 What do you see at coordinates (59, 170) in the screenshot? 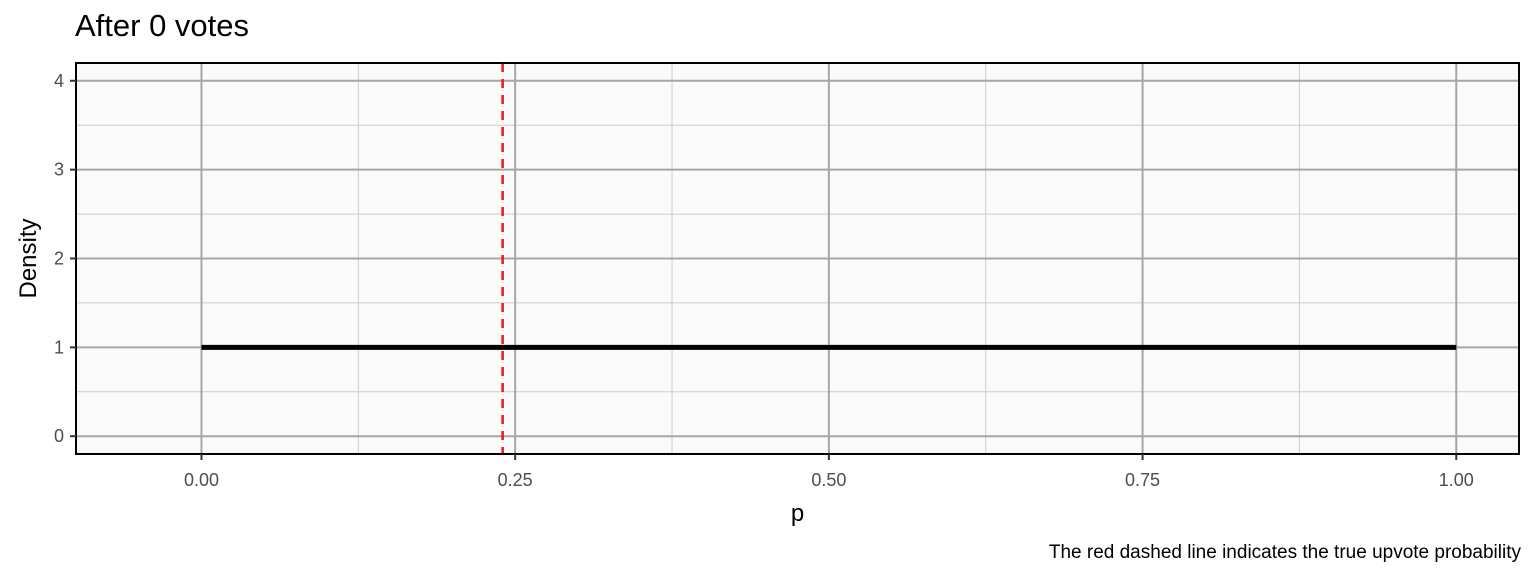
I see `y-tick-label: 3` at bounding box center [59, 170].